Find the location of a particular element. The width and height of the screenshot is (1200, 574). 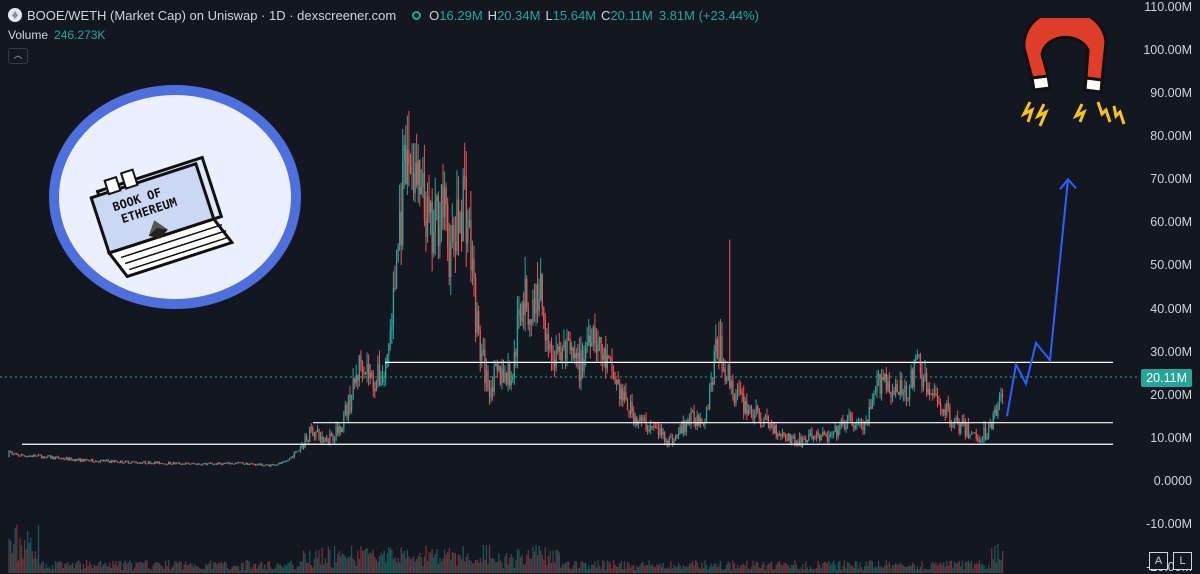

collapse-legend-button: ︿ is located at coordinates (18, 56).